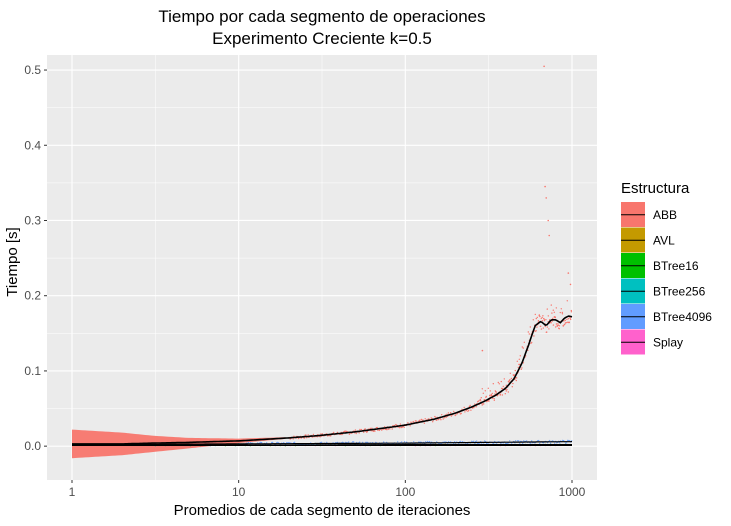 The height and width of the screenshot is (526, 731). What do you see at coordinates (322, 38) in the screenshot?
I see `chart-subtitle: Experimento Creciente k=0.5` at bounding box center [322, 38].